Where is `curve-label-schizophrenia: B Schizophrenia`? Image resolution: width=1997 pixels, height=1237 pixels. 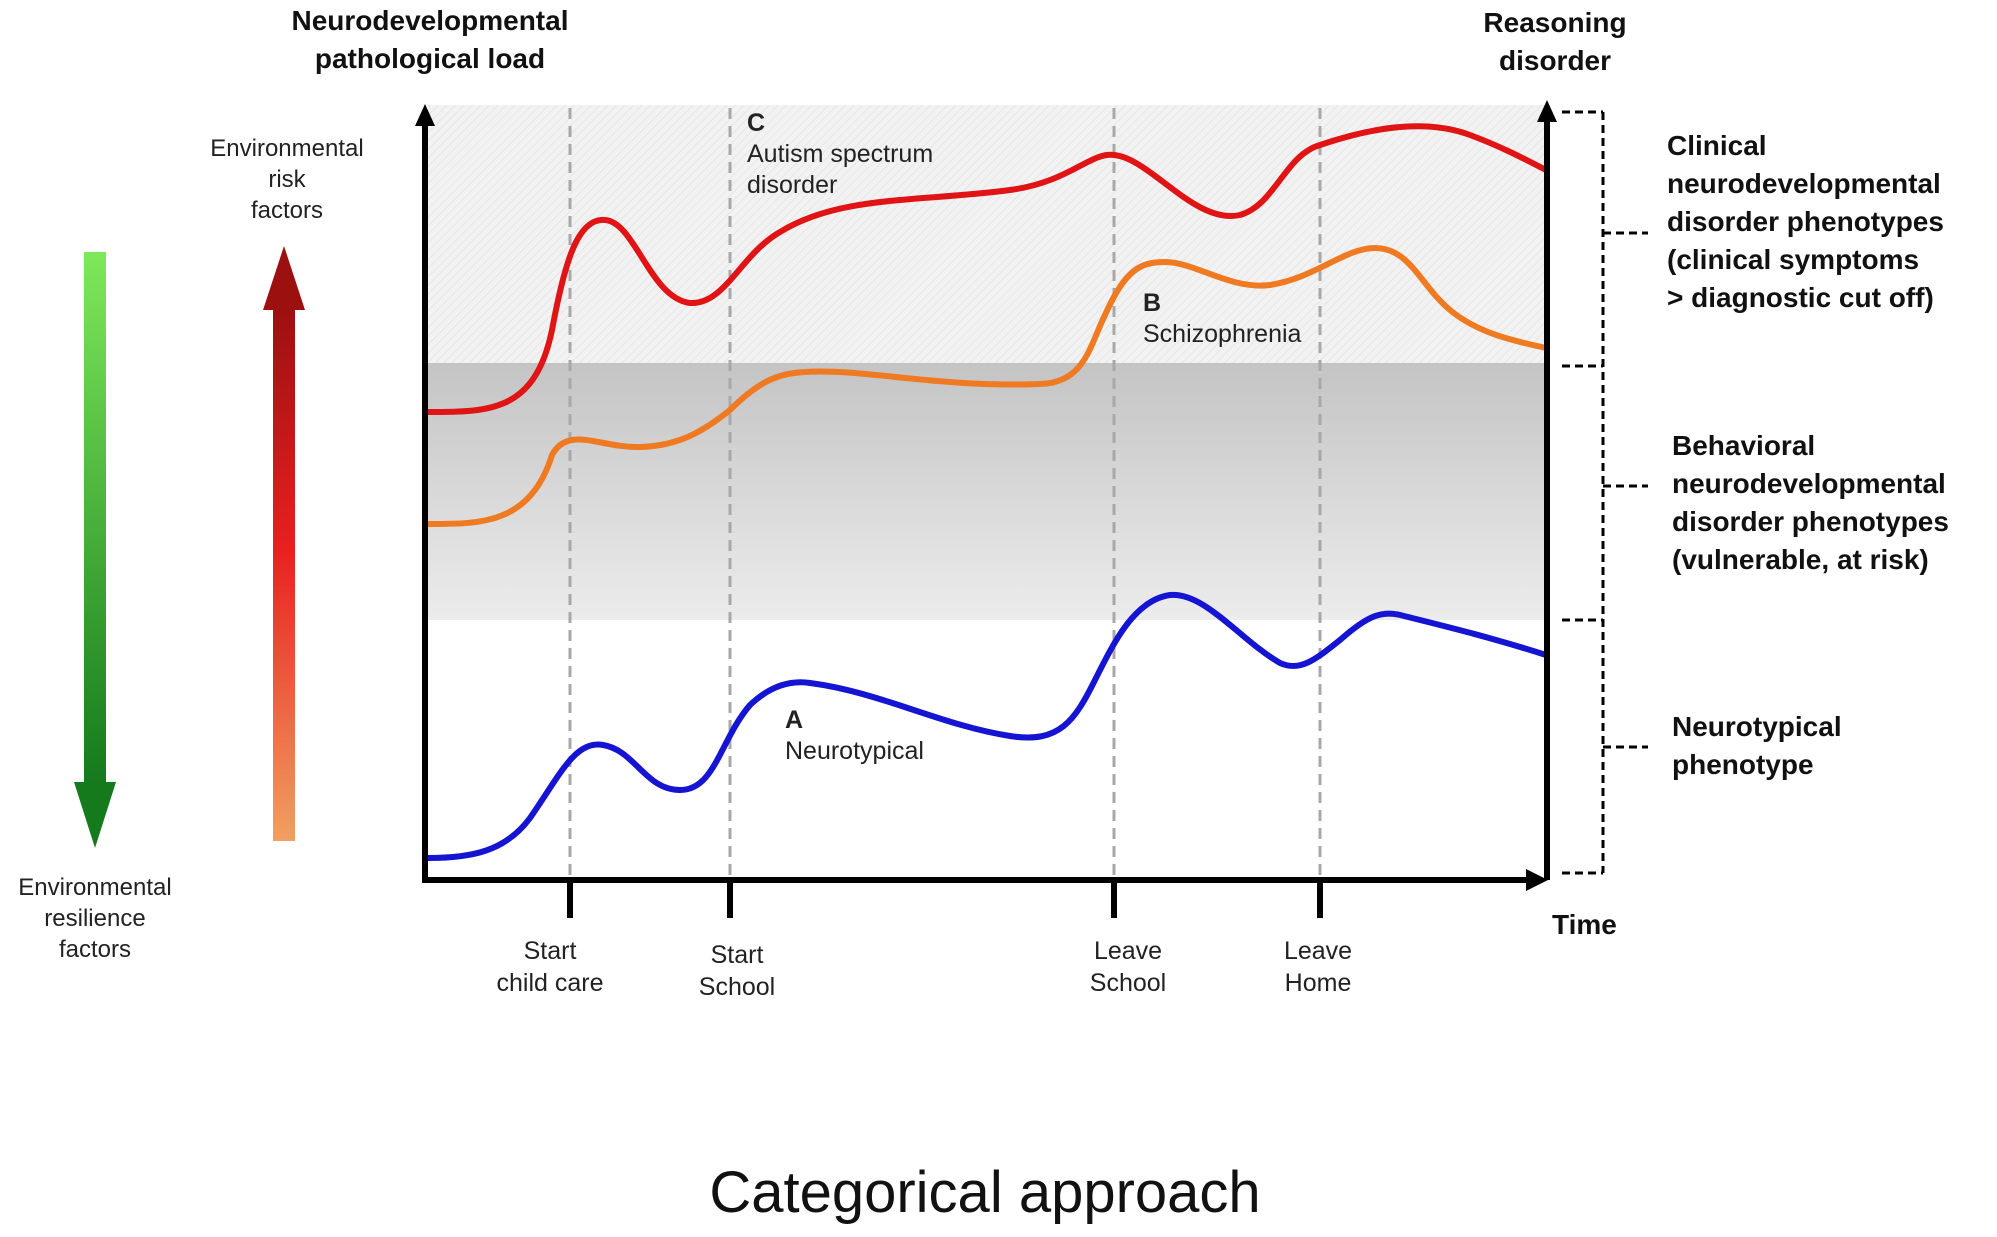 curve-label-schizophrenia: B Schizophrenia is located at coordinates (1222, 318).